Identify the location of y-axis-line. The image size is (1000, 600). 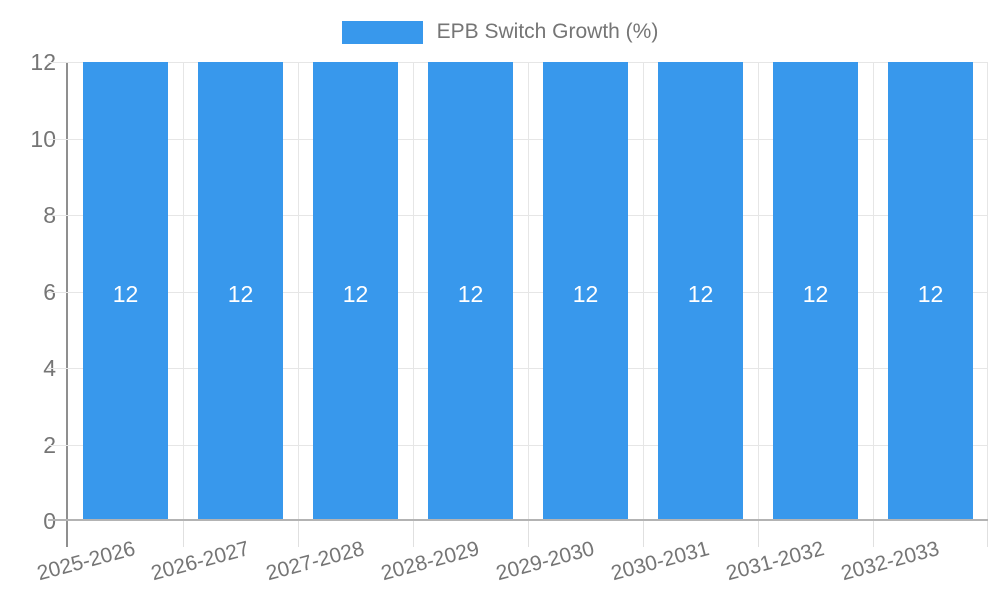
(67, 304).